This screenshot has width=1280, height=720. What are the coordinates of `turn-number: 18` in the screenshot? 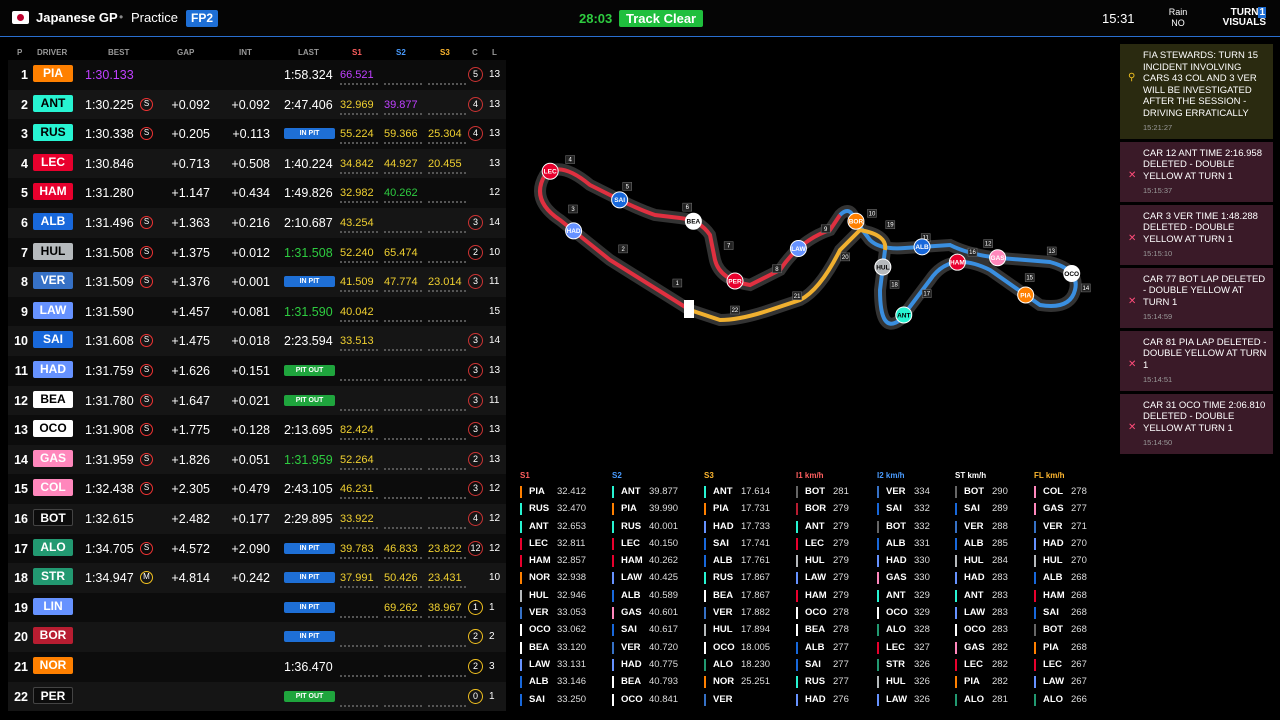 It's located at (894, 284).